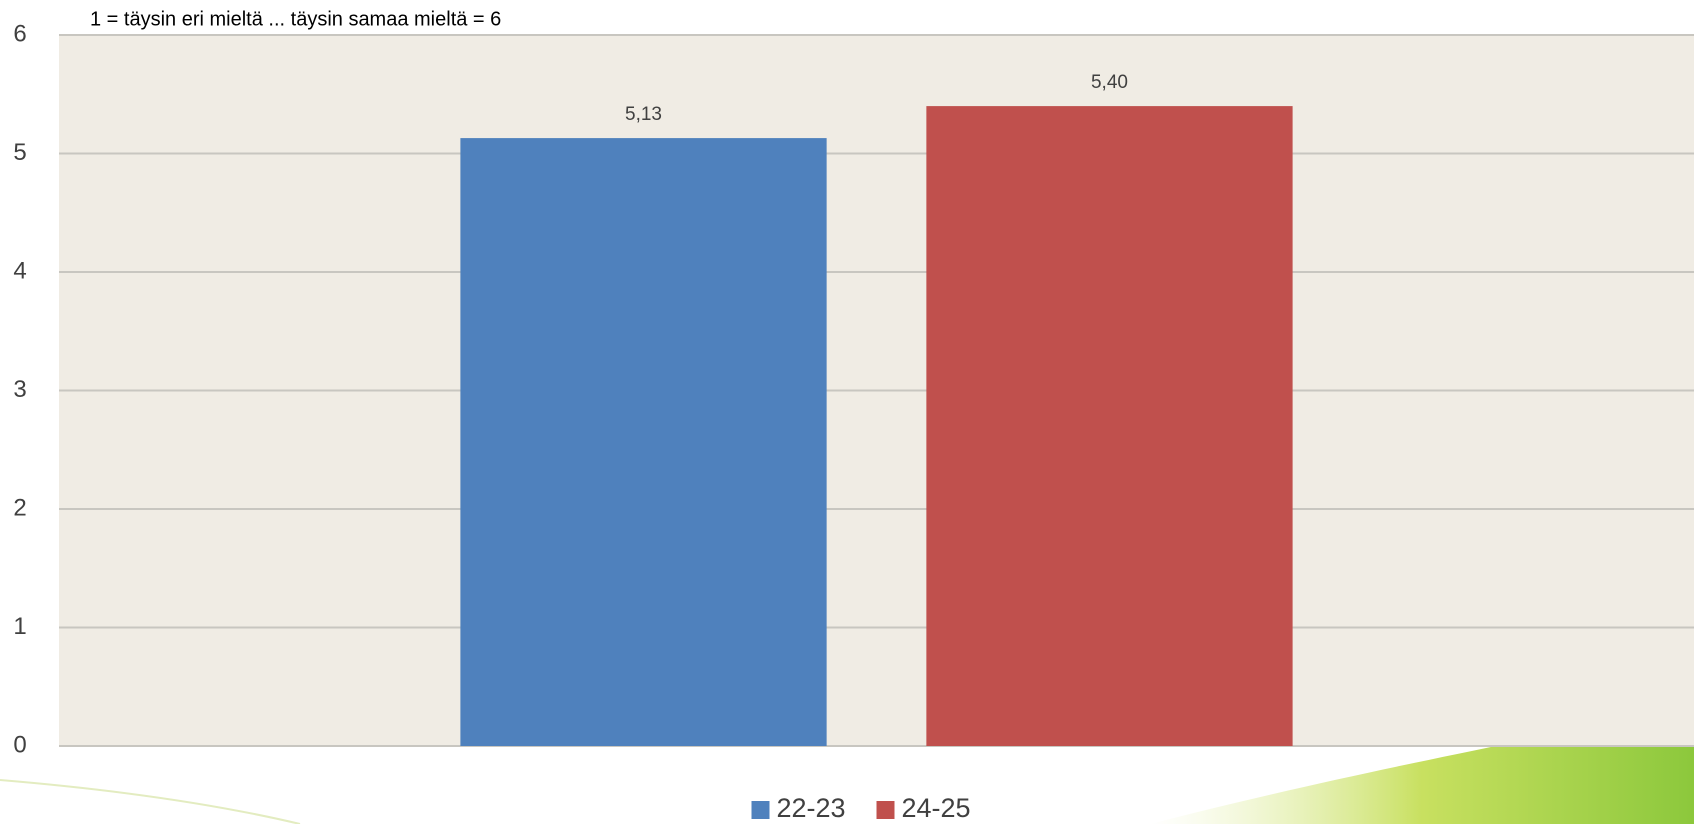  What do you see at coordinates (1109, 82) in the screenshot?
I see `value-label: 5,40` at bounding box center [1109, 82].